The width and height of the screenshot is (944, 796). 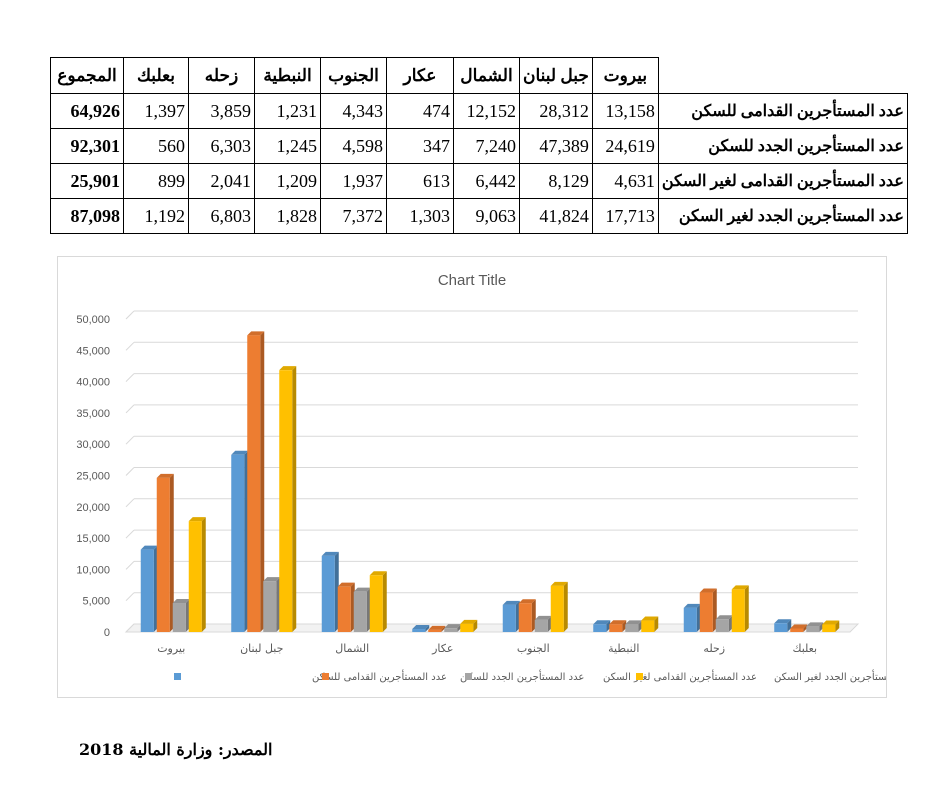 I want to click on row-label: عدد المستأجرين الجدد لغير السكن, so click(x=782, y=216).